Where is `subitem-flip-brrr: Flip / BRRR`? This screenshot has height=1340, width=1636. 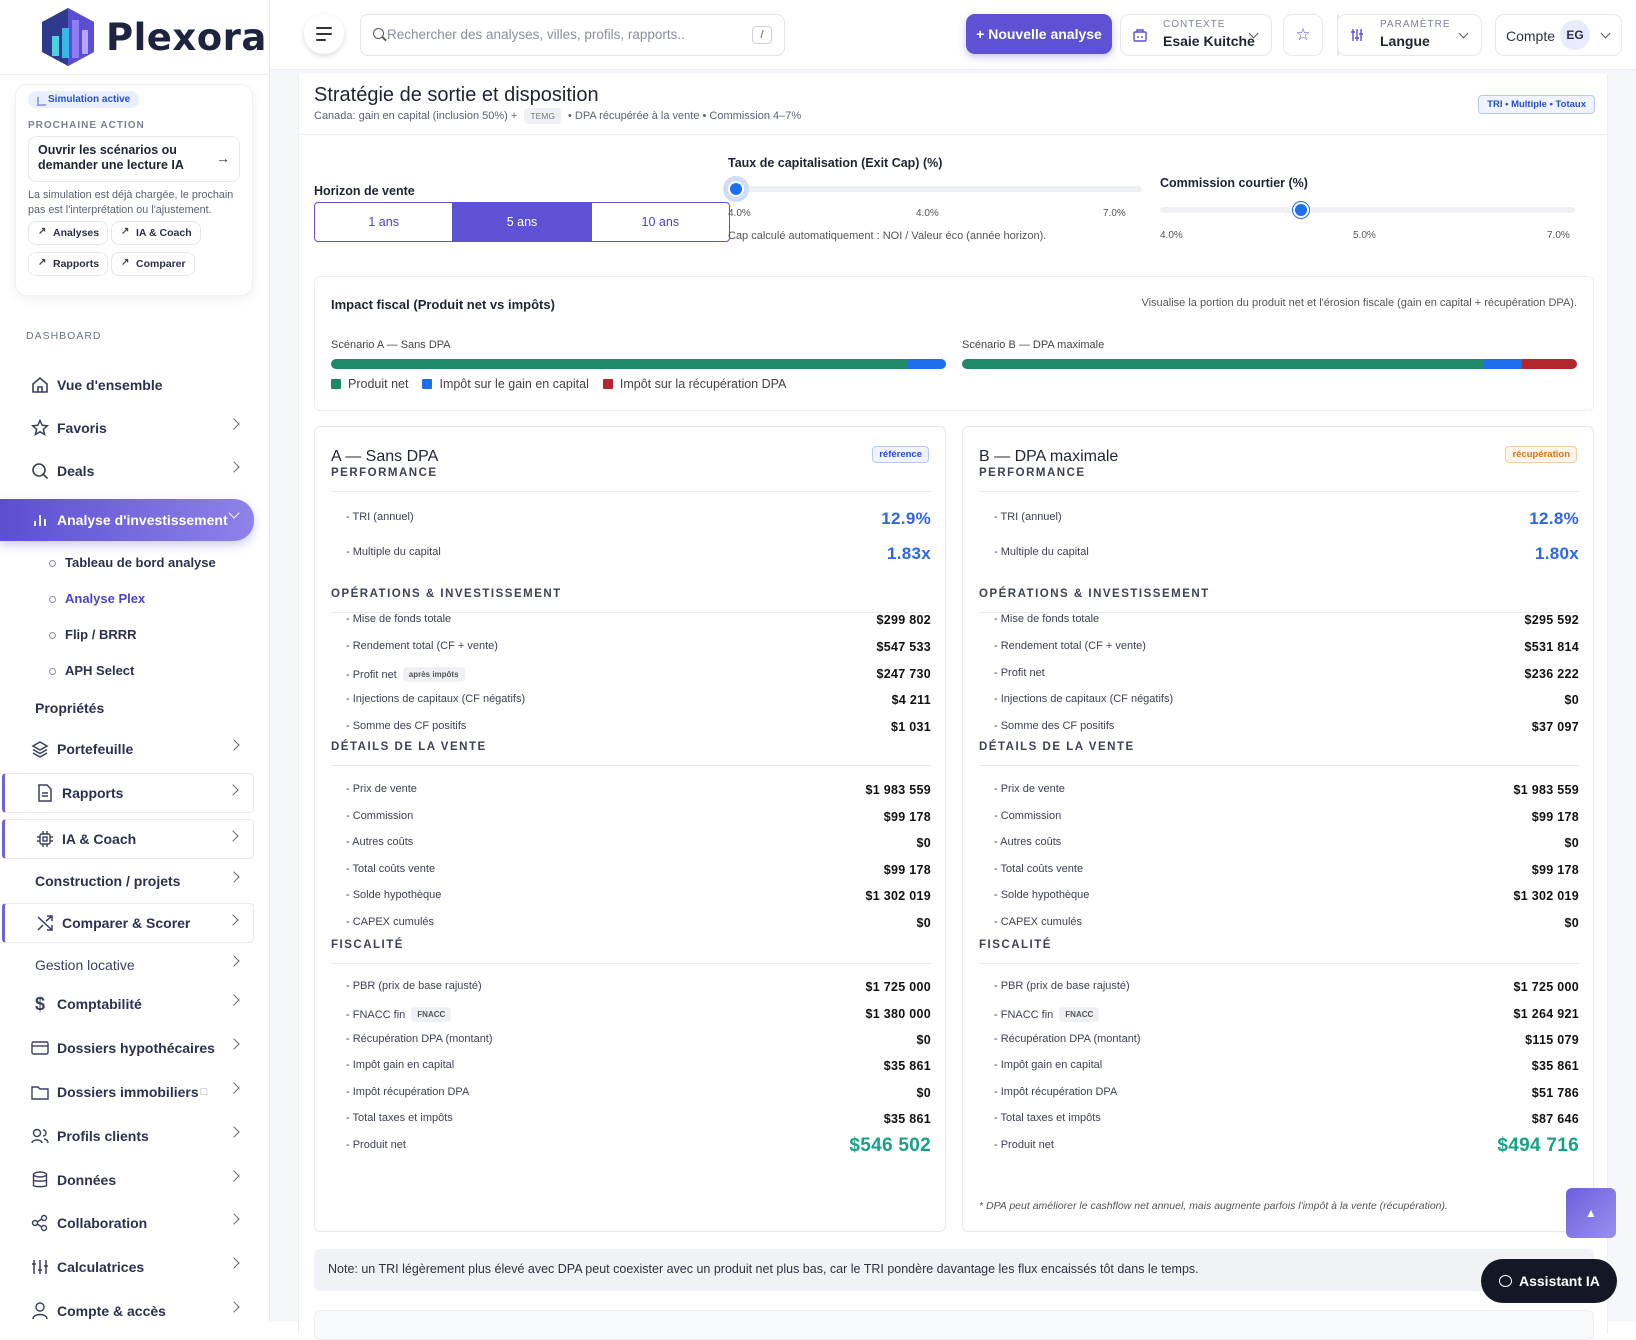 subitem-flip-brrr: Flip / BRRR is located at coordinates (91, 634).